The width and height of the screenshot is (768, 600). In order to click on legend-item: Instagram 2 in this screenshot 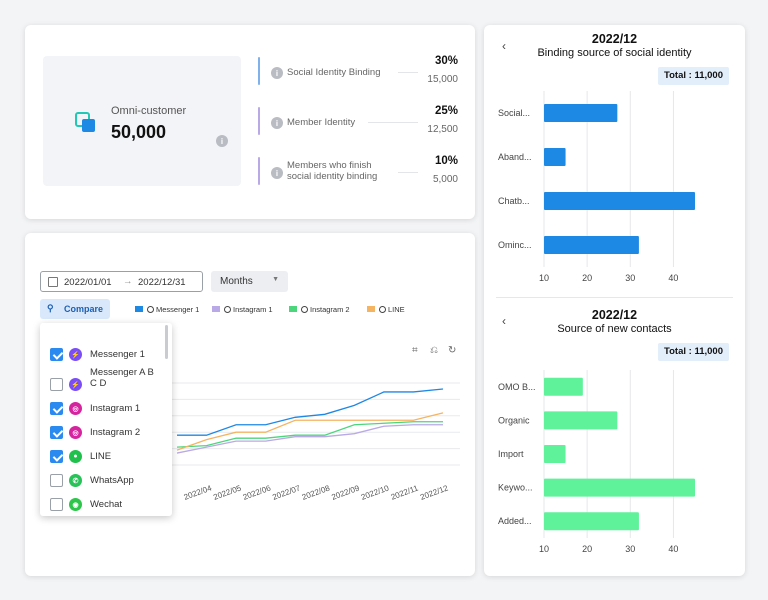, I will do `click(319, 309)`.